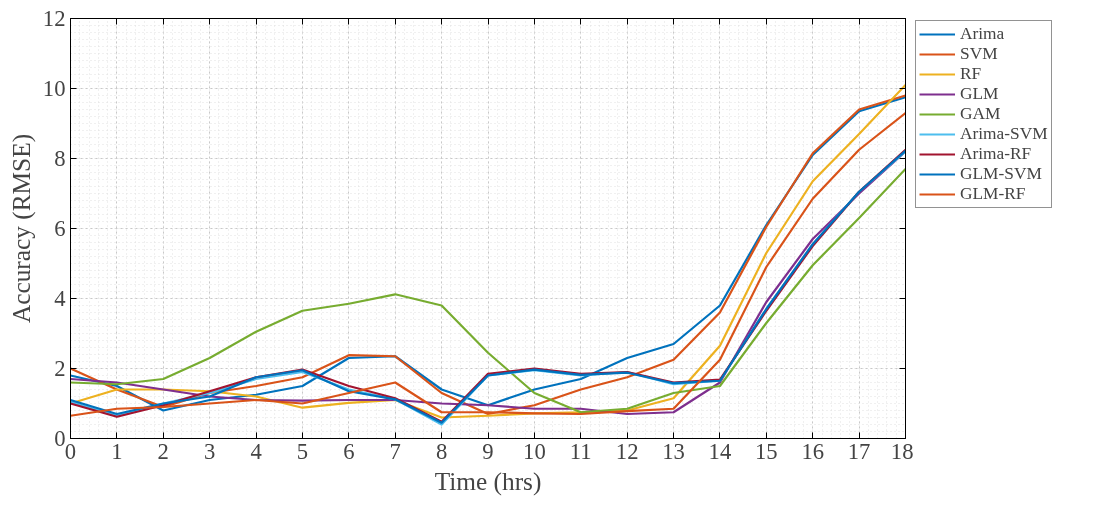  Describe the element at coordinates (54, 18) in the screenshot. I see `y-tick-label: 12` at that location.